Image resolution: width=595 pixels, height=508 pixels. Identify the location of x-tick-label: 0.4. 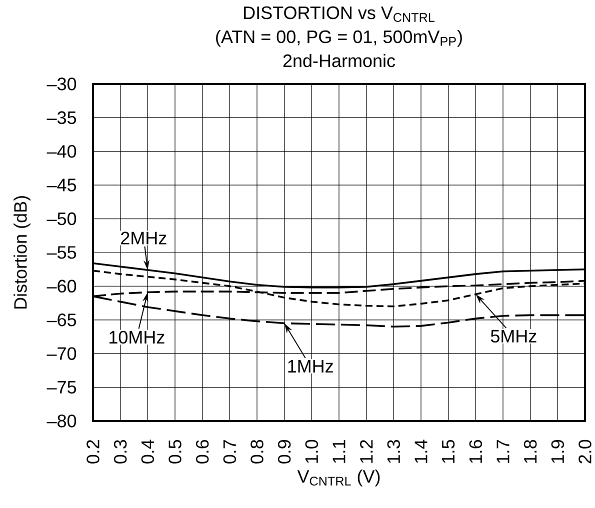
(147, 452).